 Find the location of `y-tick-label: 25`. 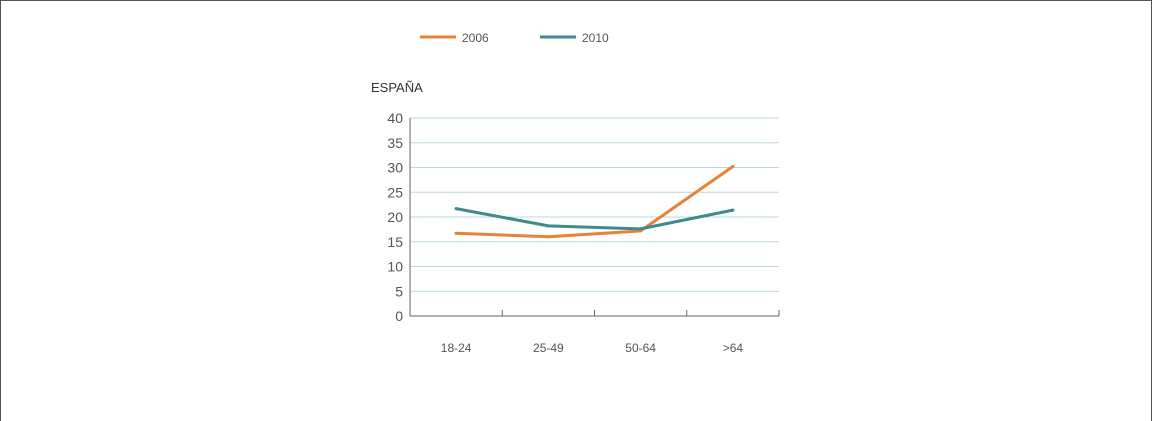

y-tick-label: 25 is located at coordinates (395, 192).